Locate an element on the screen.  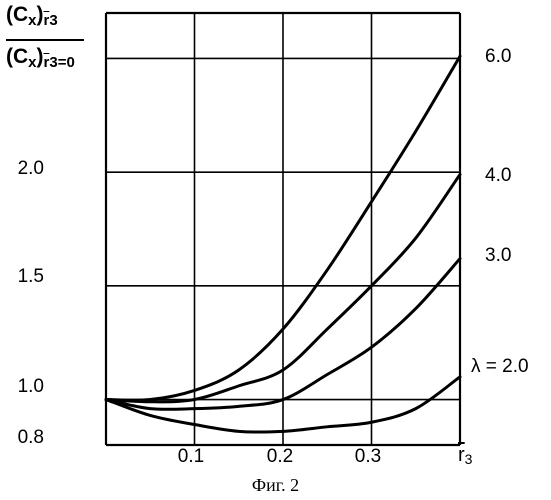
x-tick-label: 0.1 is located at coordinates (191, 456).